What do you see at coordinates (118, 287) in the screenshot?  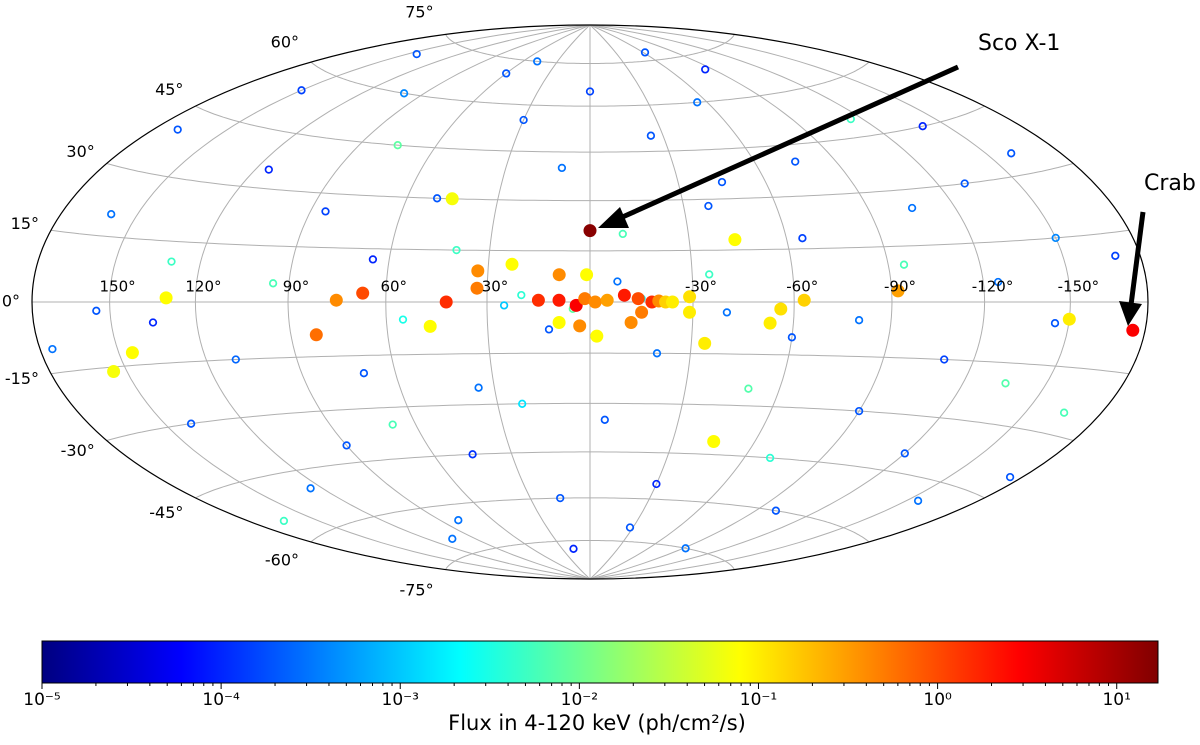 I see `x-tick-label: 150°` at bounding box center [118, 287].